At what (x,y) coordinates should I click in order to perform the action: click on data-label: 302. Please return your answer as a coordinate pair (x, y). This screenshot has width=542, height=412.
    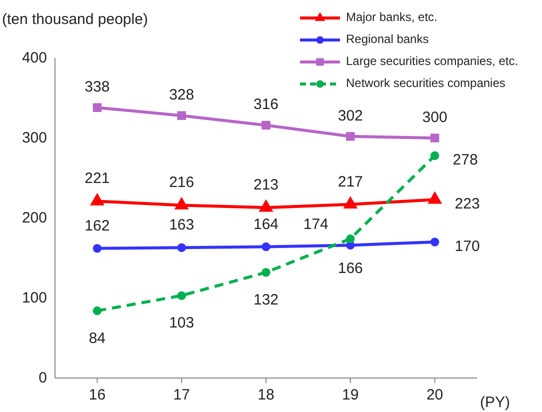
    Looking at the image, I should click on (350, 115).